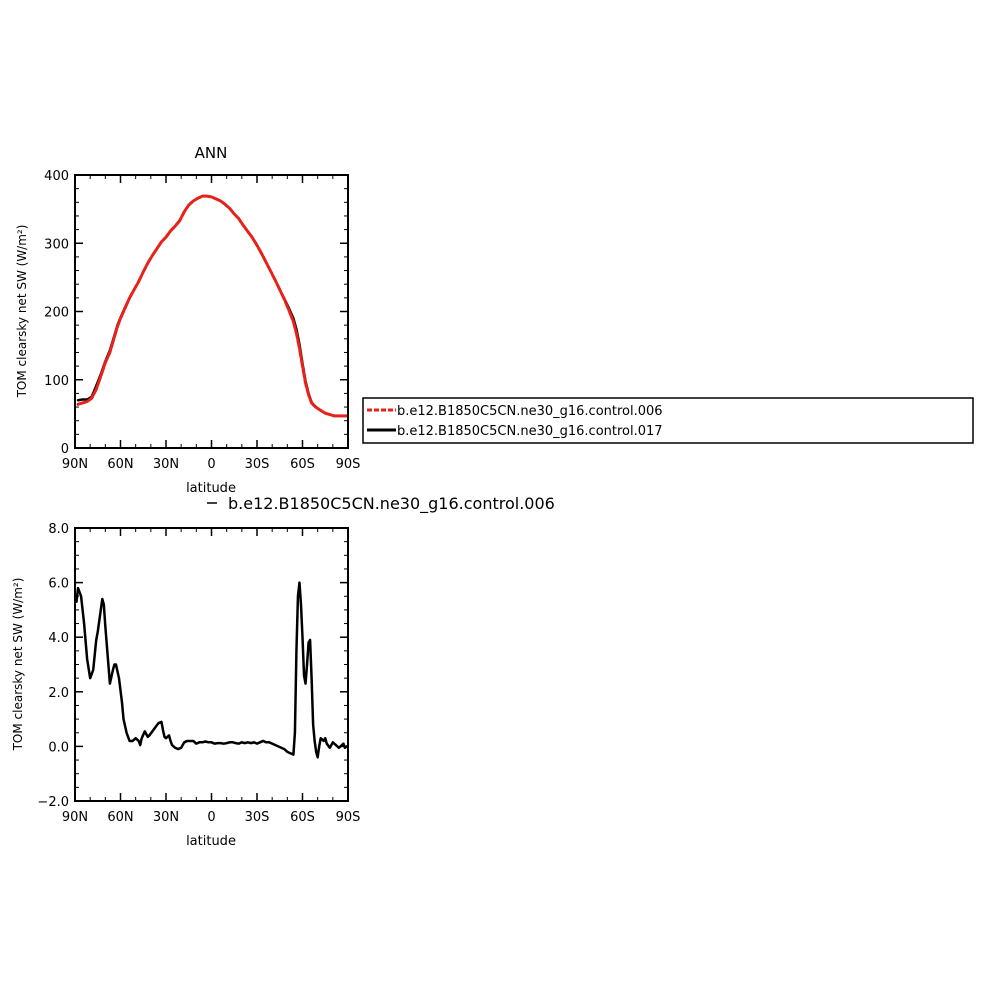 This screenshot has height=991, width=989. What do you see at coordinates (56, 313) in the screenshot?
I see `top-panel-y-tick-label: 200` at bounding box center [56, 313].